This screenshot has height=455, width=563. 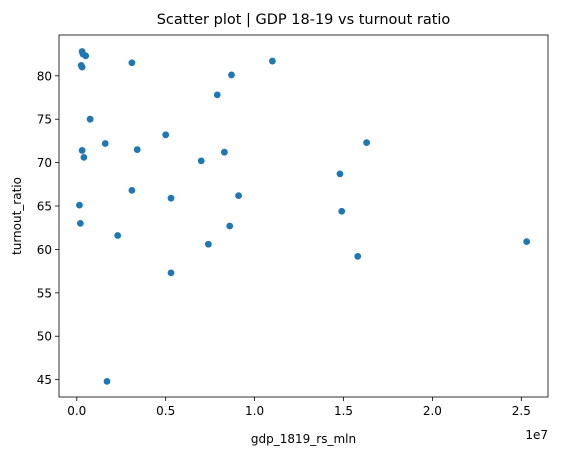 What do you see at coordinates (44, 337) in the screenshot?
I see `y-tick-label: 50` at bounding box center [44, 337].